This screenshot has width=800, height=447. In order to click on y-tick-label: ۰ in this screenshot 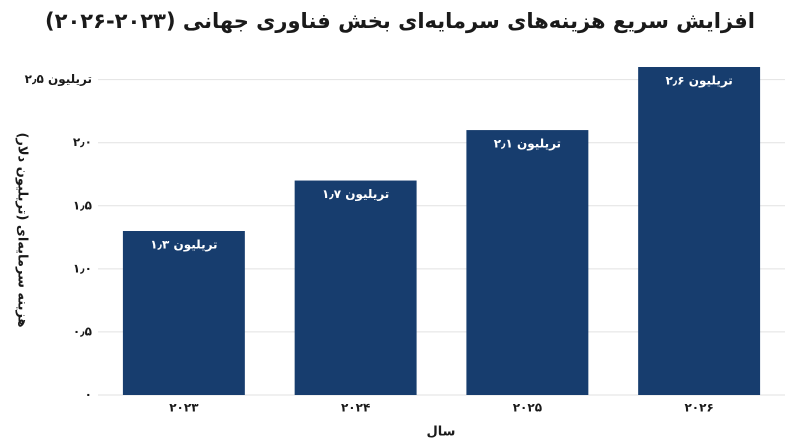, I will do `click(88, 395)`.